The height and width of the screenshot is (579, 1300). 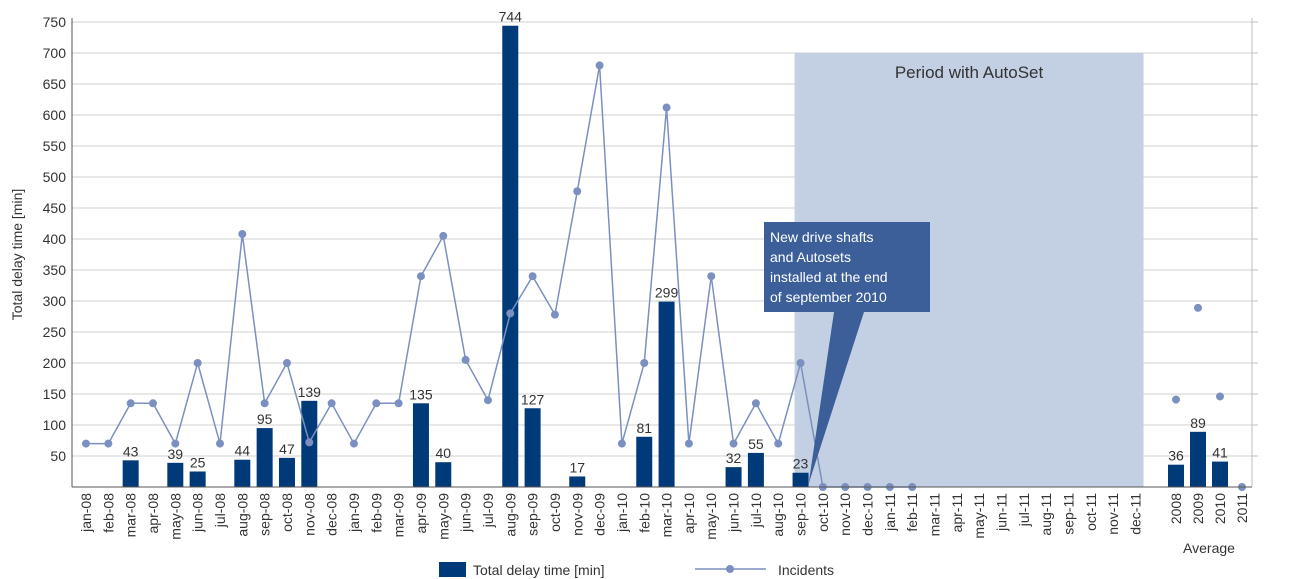 I want to click on x-tick-label: apr-09, so click(x=421, y=513).